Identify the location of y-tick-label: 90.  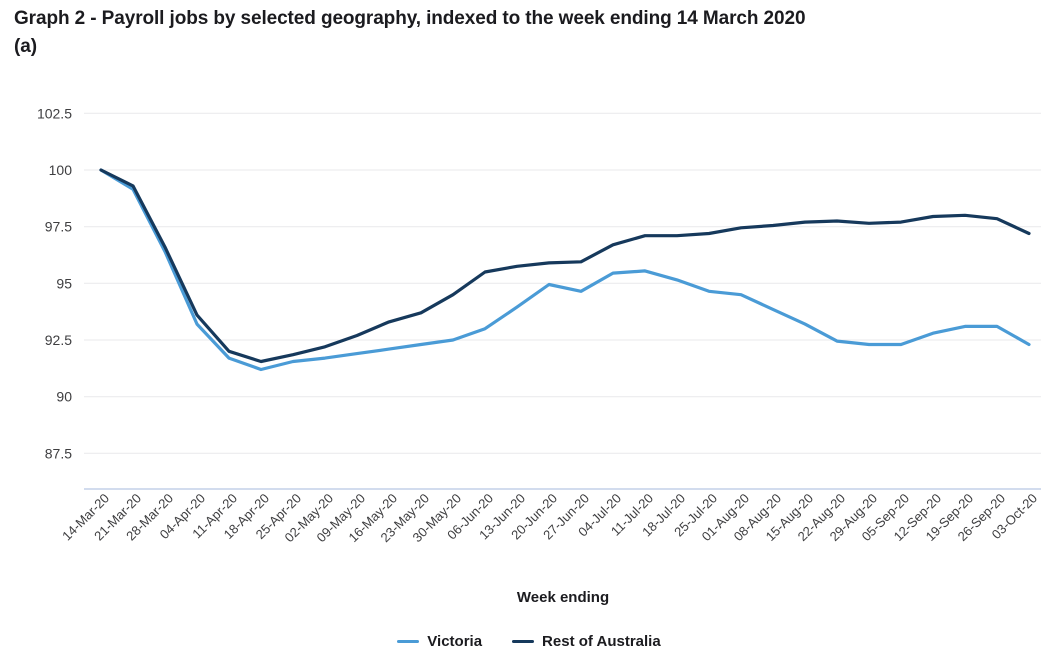
(64, 397).